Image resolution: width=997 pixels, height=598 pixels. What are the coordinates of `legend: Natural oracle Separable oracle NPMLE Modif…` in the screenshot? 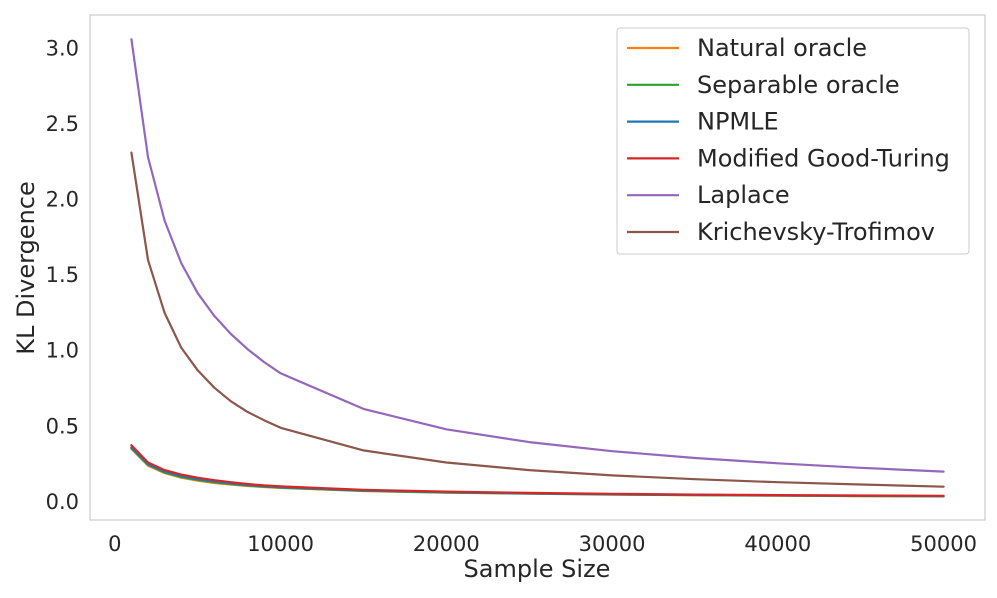 It's located at (793, 141).